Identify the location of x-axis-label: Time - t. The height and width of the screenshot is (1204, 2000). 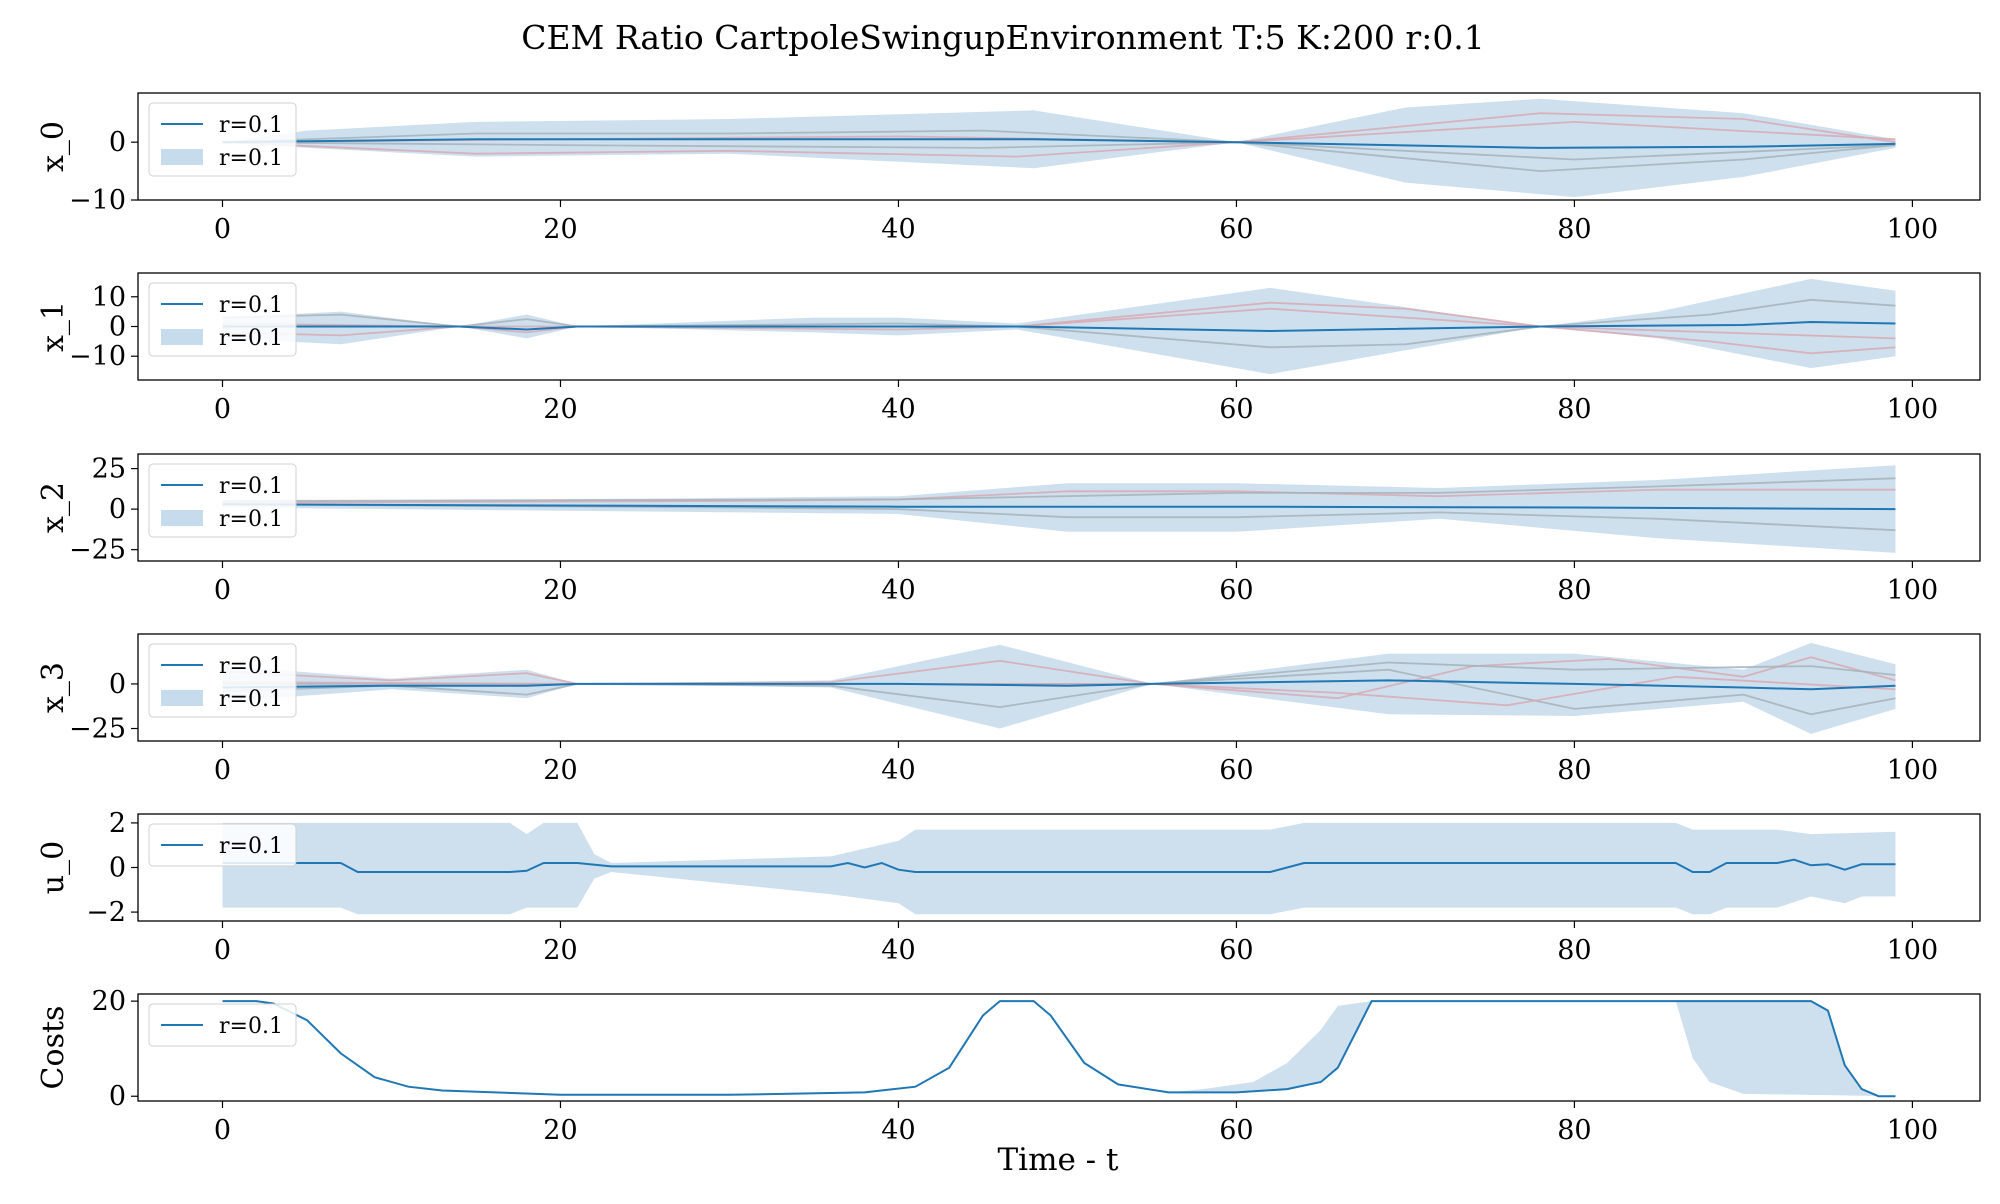
(1059, 1160).